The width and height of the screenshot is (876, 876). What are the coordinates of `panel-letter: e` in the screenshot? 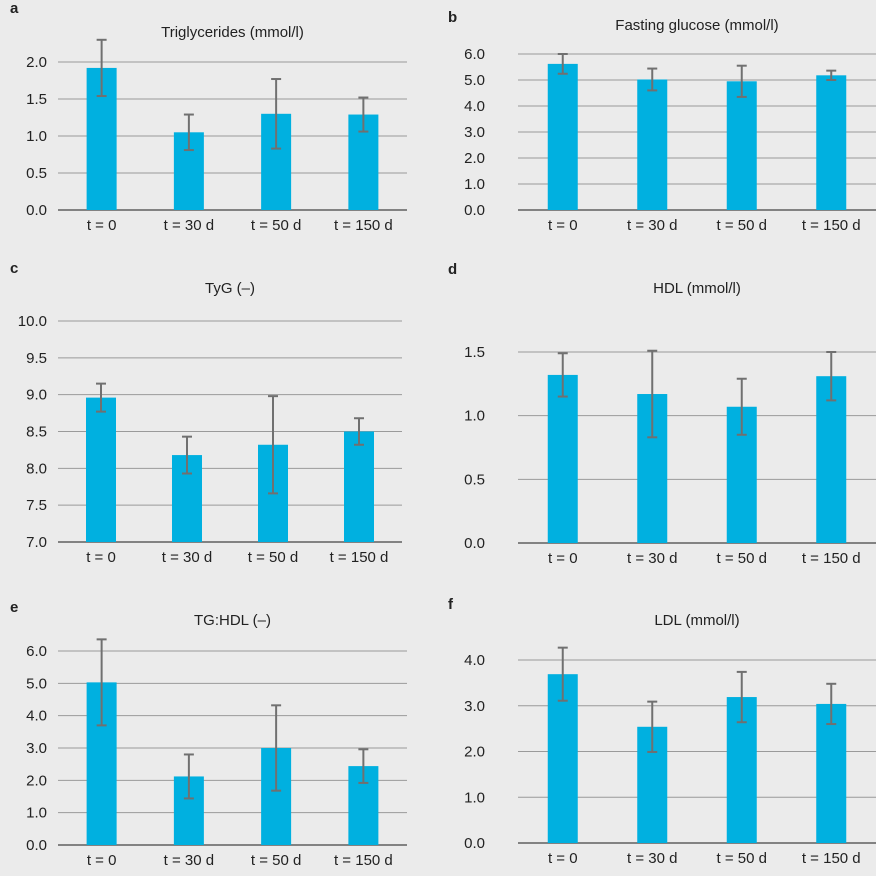 It's located at (14, 607).